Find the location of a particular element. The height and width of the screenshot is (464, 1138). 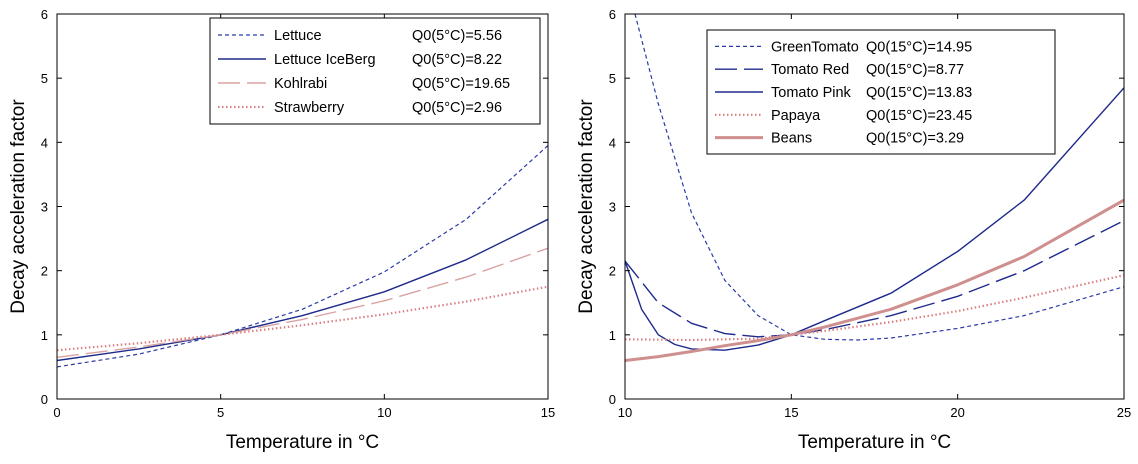

legend-entry-q0: Q0(5°C)=2.96 is located at coordinates (457, 108).